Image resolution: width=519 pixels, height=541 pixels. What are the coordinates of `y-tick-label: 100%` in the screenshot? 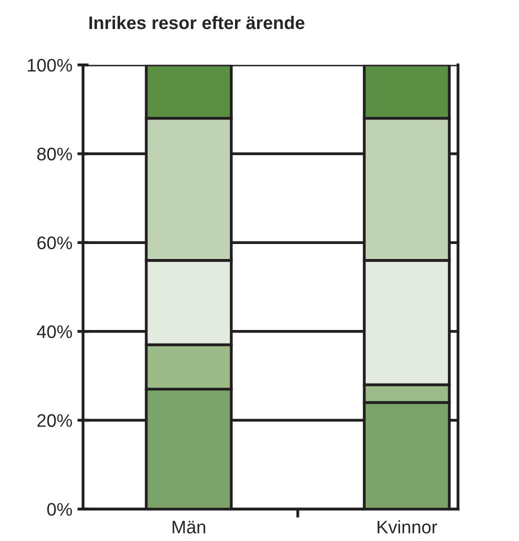 It's located at (50, 65).